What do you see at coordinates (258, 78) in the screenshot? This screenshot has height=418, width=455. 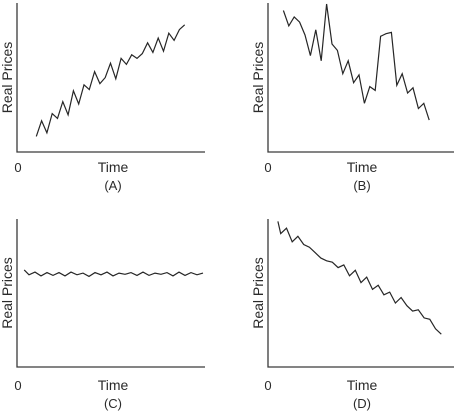 I see `y-axis-label-b: Real Prices` at bounding box center [258, 78].